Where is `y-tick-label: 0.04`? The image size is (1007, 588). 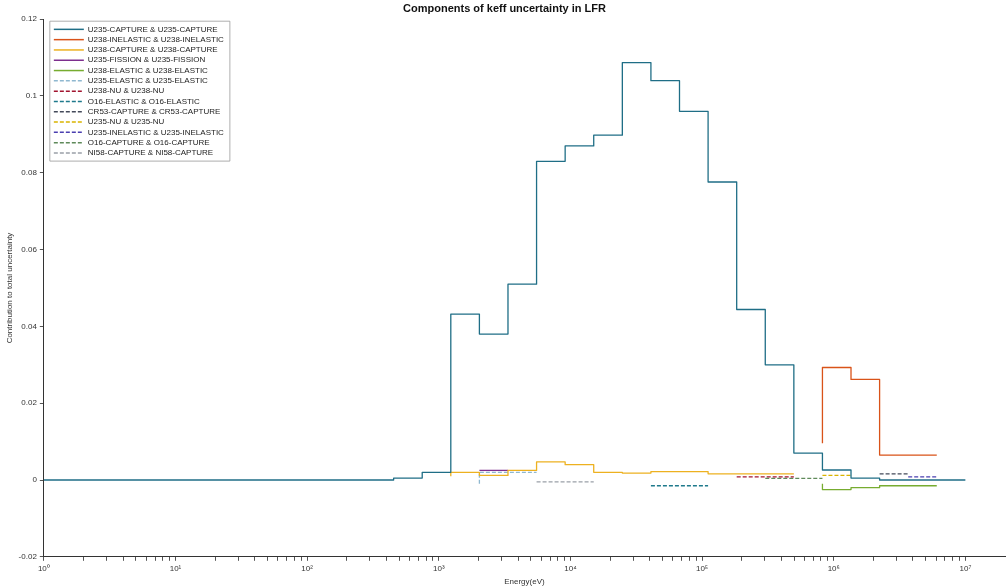
y-tick-label: 0.04 is located at coordinates (29, 326).